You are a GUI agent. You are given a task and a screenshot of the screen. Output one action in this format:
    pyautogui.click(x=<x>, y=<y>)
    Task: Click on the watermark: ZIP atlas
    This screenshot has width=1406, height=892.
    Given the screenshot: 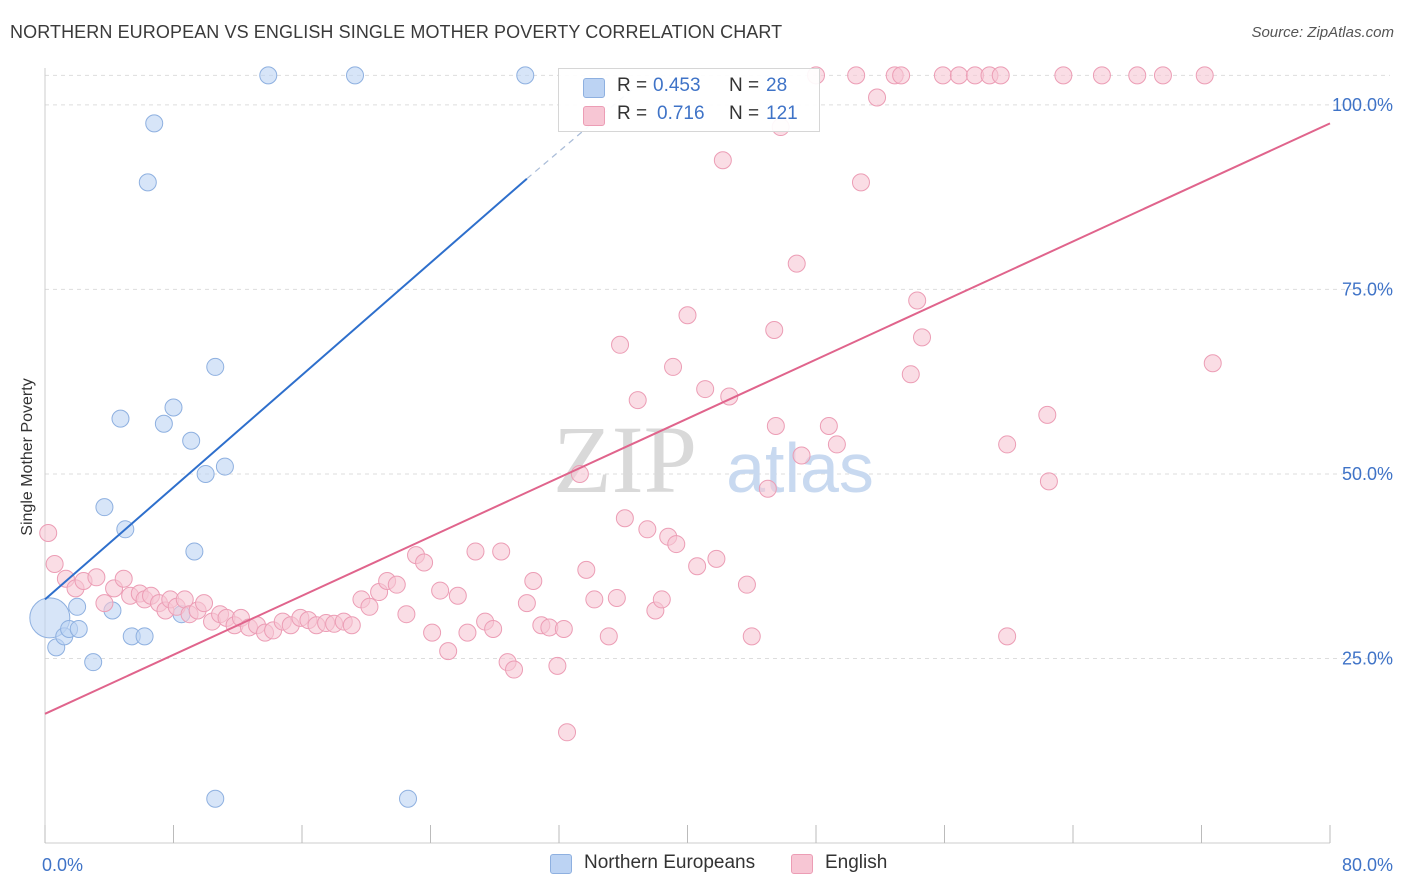 What is the action you would take?
    pyautogui.click(x=713, y=459)
    